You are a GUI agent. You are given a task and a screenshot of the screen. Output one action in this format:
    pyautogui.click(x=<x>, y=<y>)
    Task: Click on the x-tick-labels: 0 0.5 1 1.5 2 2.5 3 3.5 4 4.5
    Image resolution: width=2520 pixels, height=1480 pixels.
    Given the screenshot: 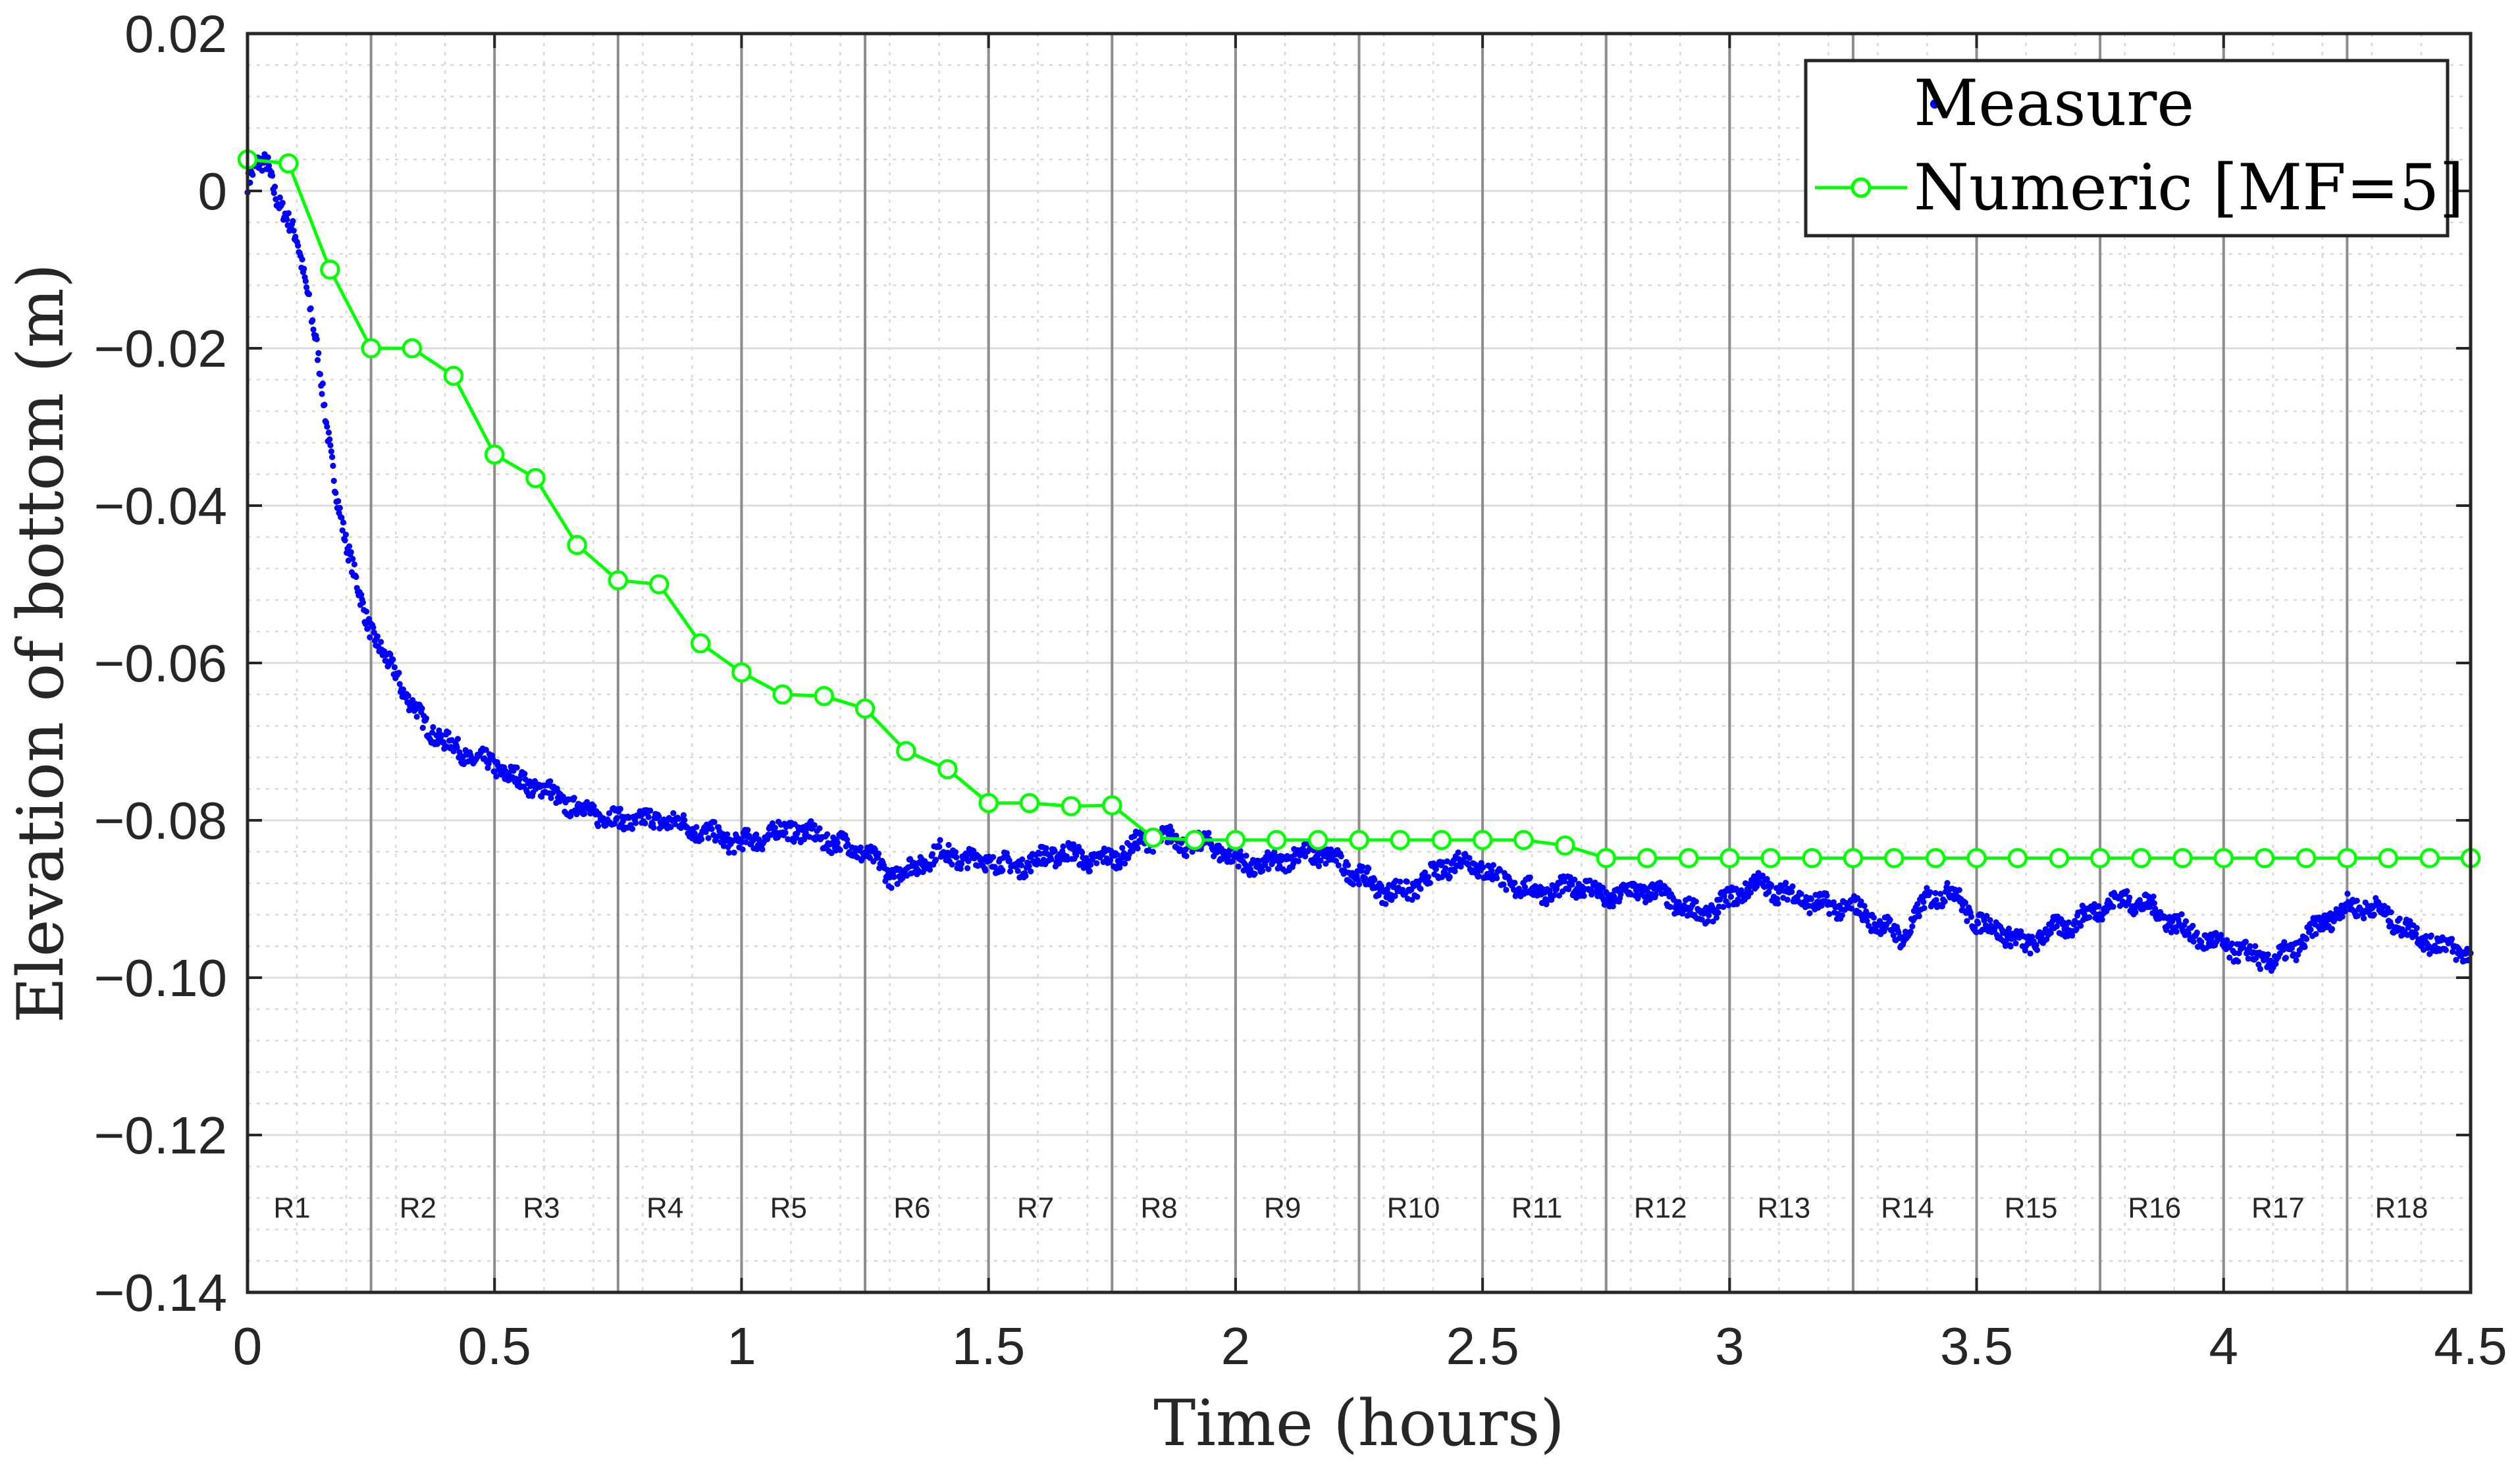 What is the action you would take?
    pyautogui.click(x=1370, y=1346)
    